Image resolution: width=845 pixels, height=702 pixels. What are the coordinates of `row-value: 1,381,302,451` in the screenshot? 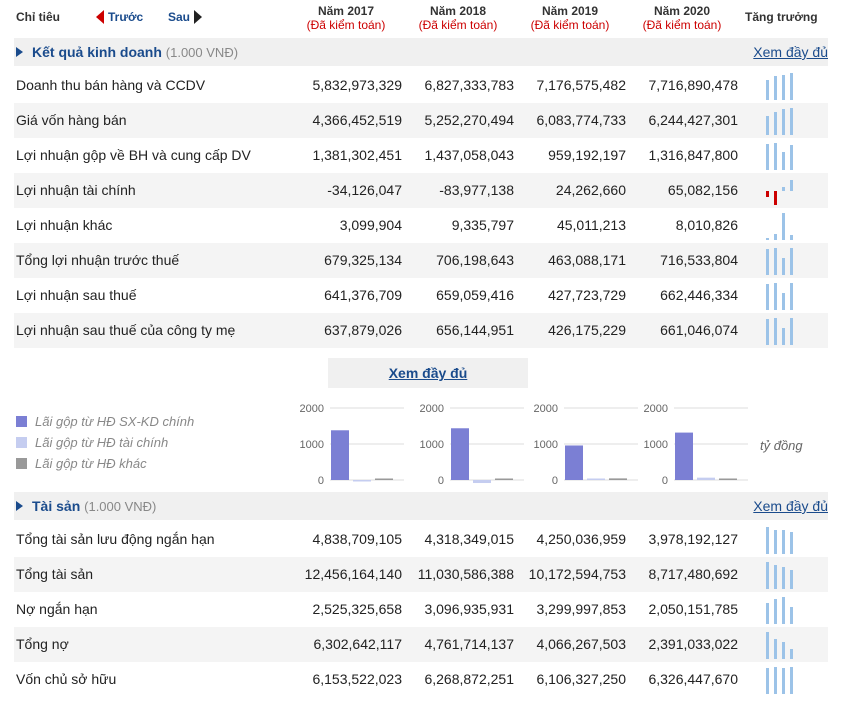 It's located at (357, 155).